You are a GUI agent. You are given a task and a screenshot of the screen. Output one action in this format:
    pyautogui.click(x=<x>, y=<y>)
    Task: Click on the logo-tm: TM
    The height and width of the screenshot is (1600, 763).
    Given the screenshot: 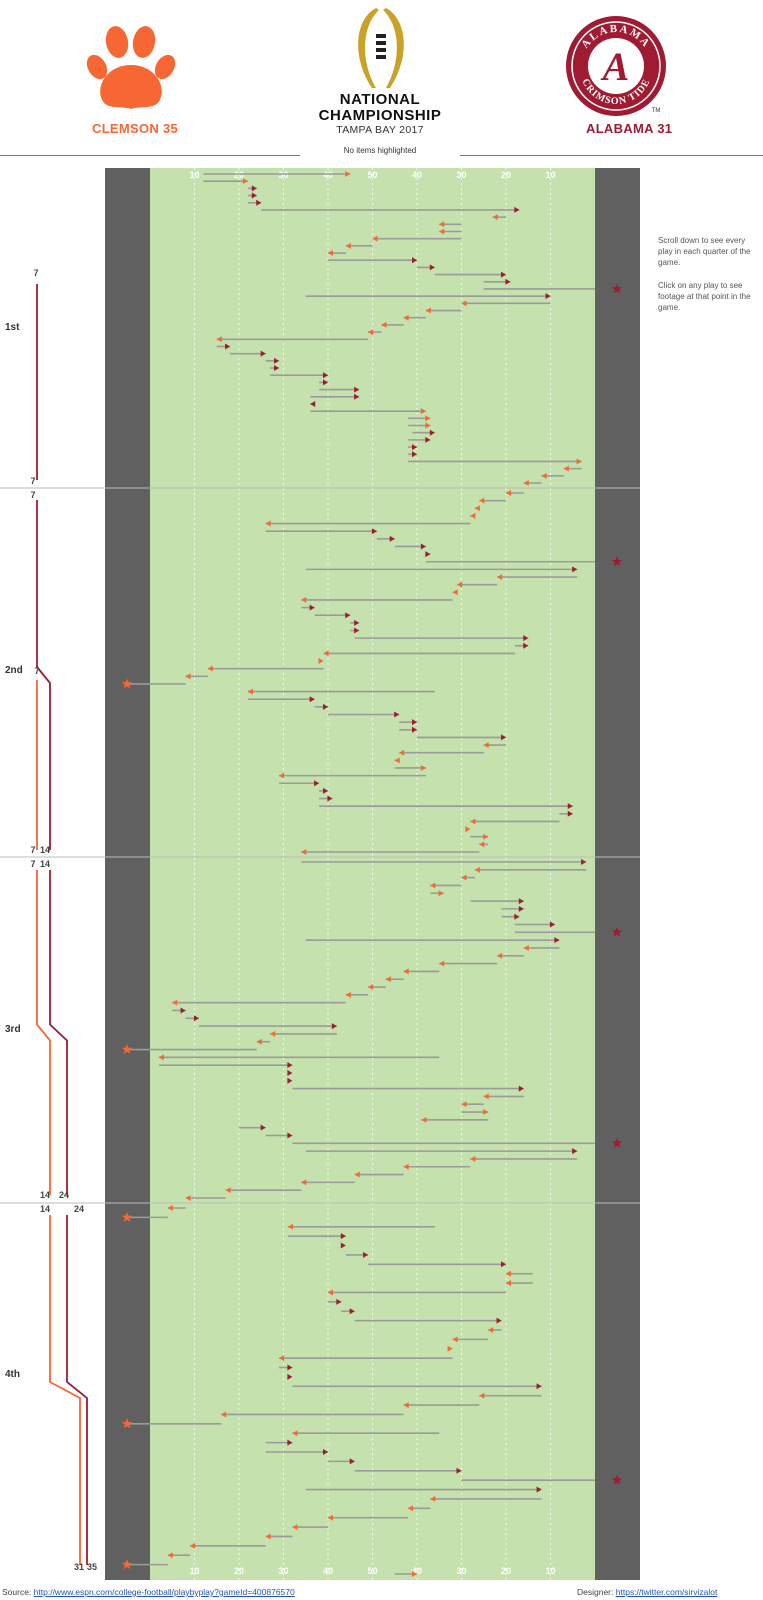 What is the action you would take?
    pyautogui.click(x=656, y=111)
    